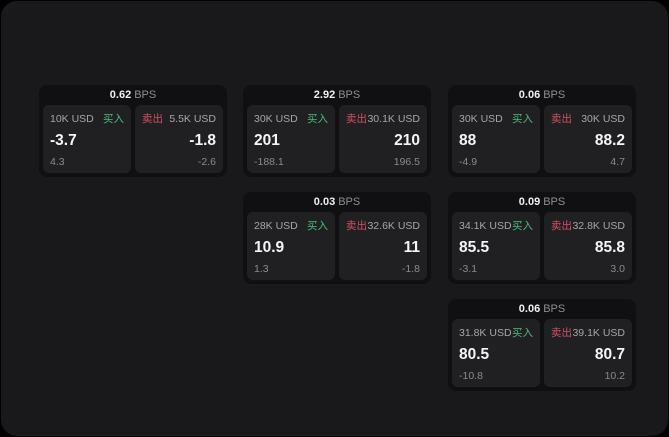 The height and width of the screenshot is (437, 669). What do you see at coordinates (202, 141) in the screenshot?
I see `sell-price: -1.8` at bounding box center [202, 141].